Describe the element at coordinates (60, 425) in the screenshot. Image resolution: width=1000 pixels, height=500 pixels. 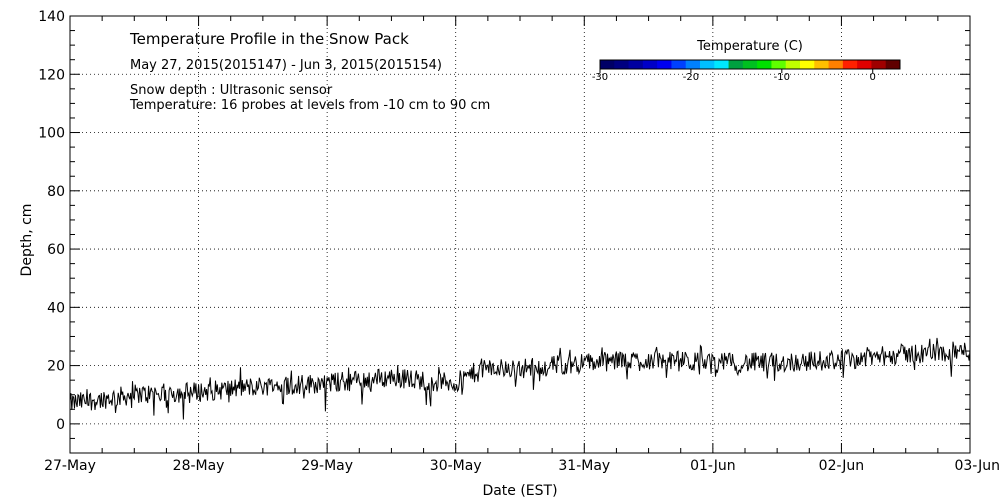
I see `y-tick-label: 0` at that location.